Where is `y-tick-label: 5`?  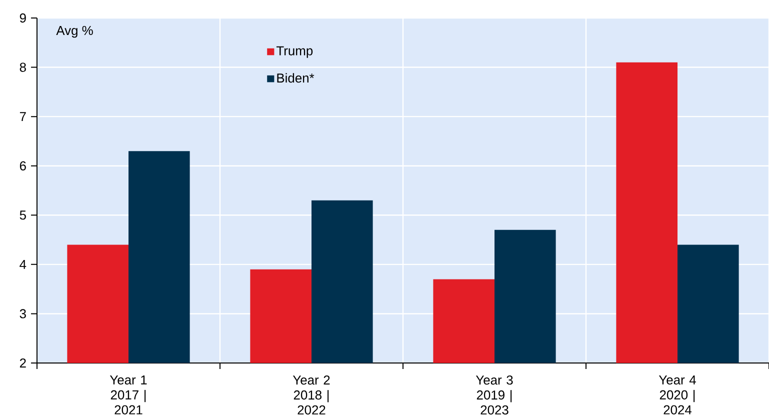 y-tick-label: 5 is located at coordinates (23, 215).